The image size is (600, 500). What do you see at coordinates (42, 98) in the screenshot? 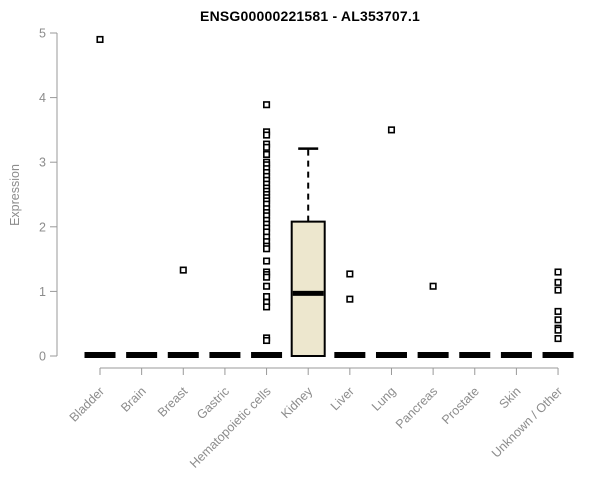
I see `y-tick-label: 4` at bounding box center [42, 98].